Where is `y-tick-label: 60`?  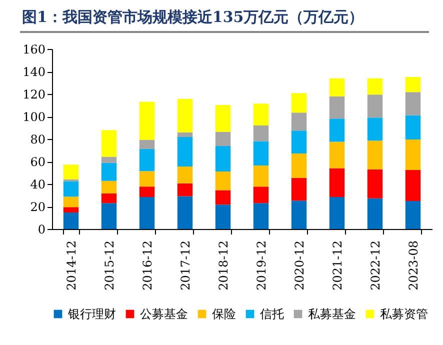
y-tick-label: 60 is located at coordinates (38, 162).